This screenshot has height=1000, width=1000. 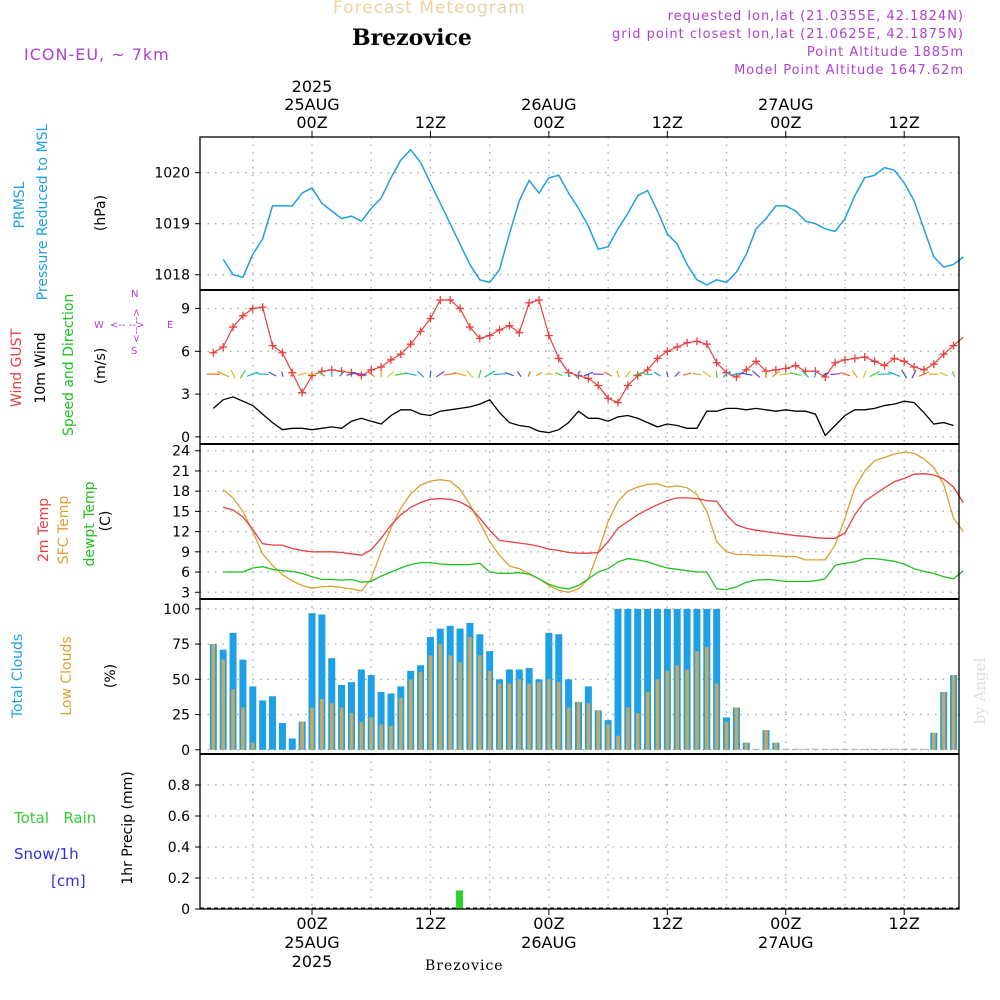 I want to click on ytick-label: 18, so click(x=181, y=492).